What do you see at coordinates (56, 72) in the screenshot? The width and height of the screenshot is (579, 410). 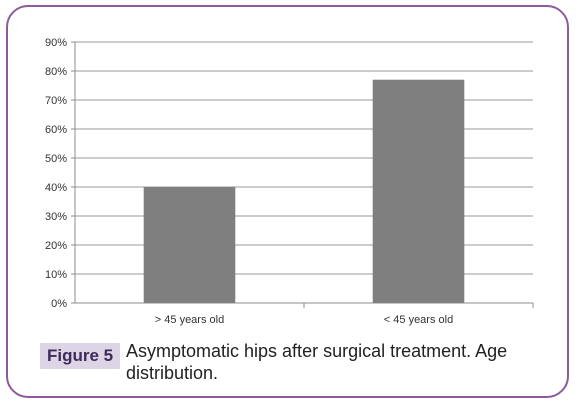 I see `y-tick-label: 80%` at bounding box center [56, 72].